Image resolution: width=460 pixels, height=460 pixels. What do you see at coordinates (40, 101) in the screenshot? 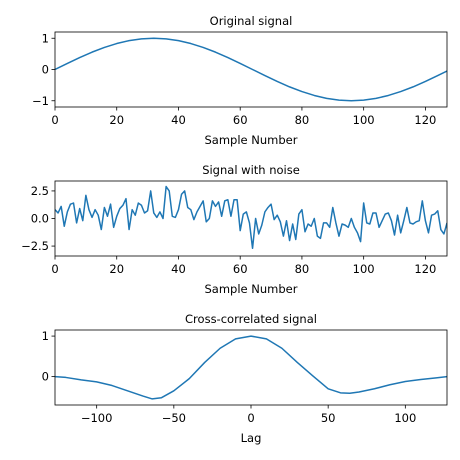
I see `y-tick-label: −1` at bounding box center [40, 101].